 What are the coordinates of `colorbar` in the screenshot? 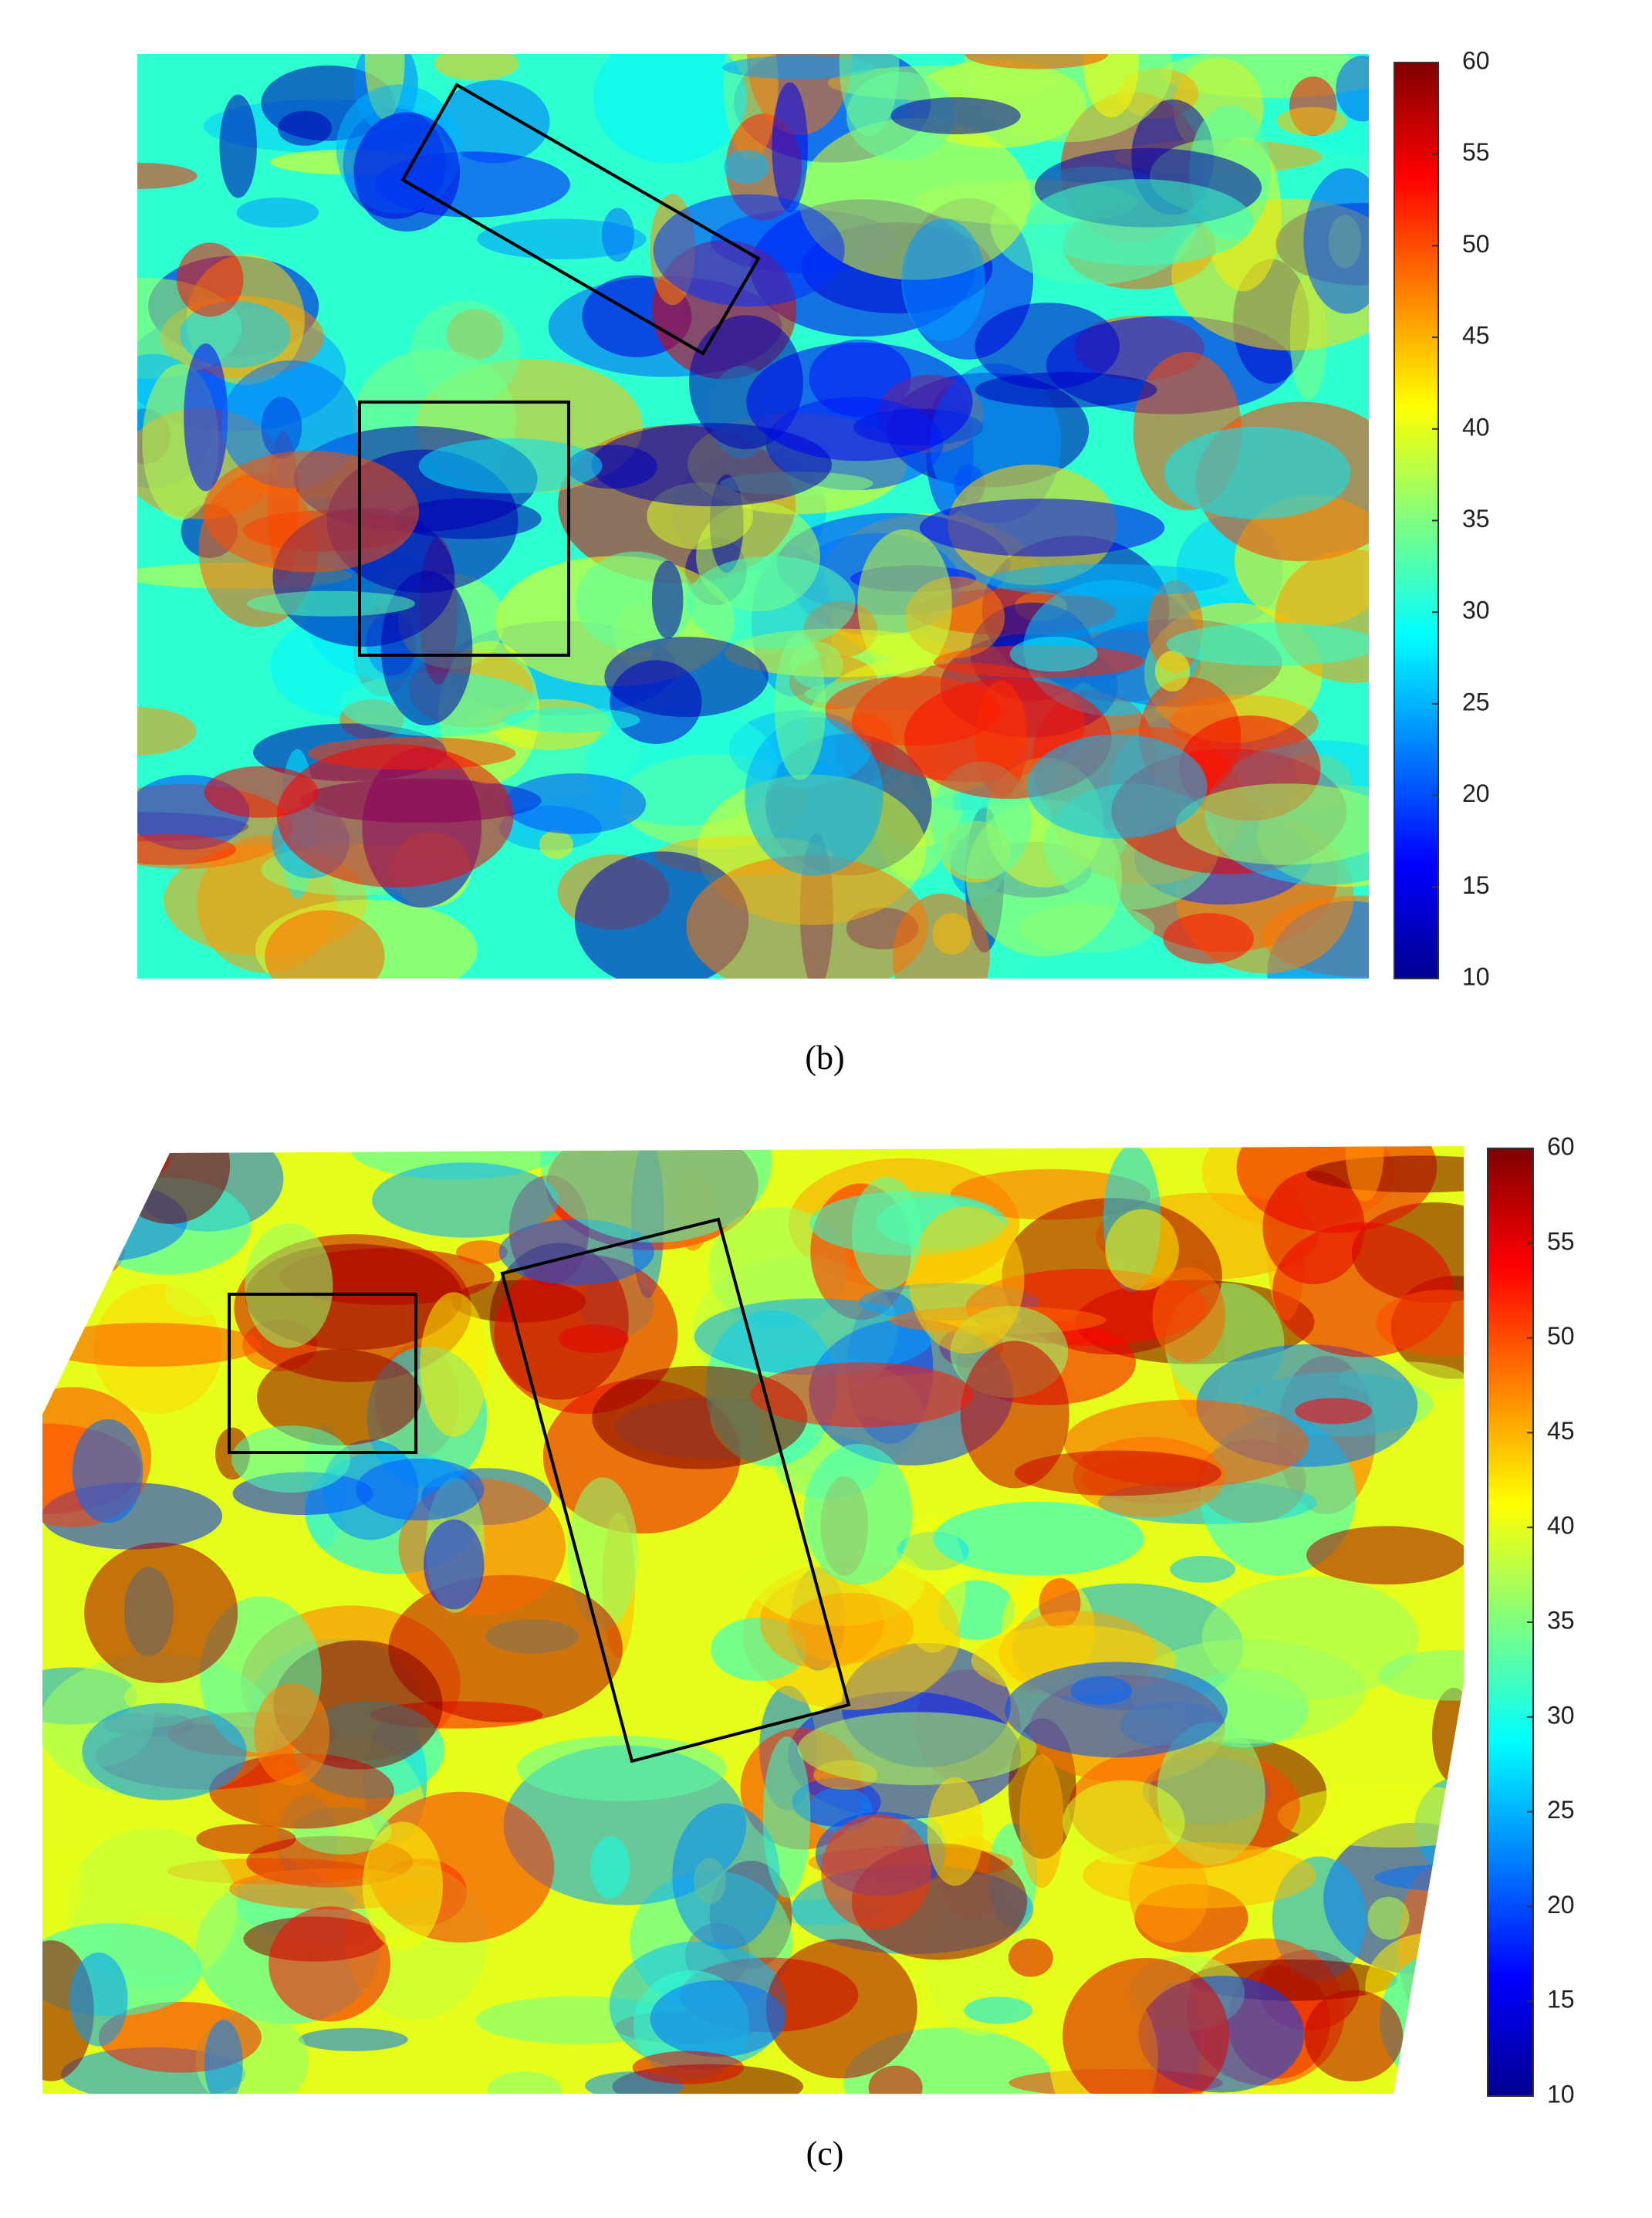 It's located at (1510, 1622).